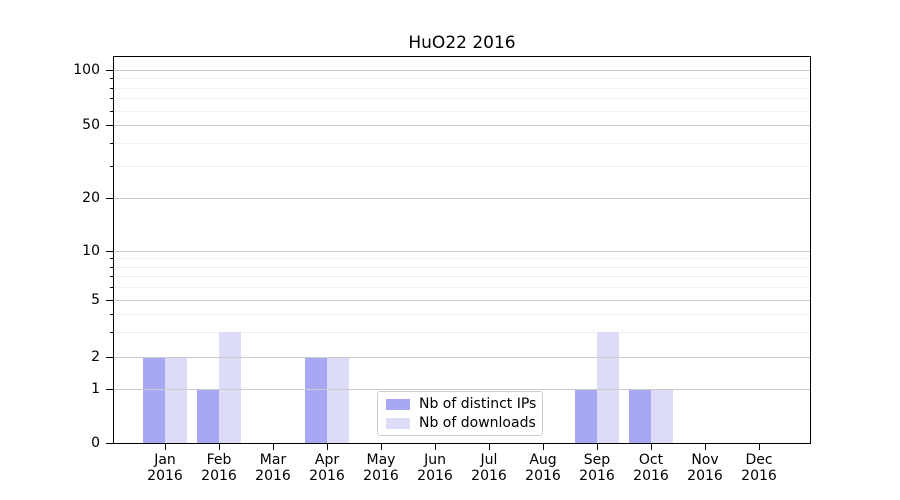  What do you see at coordinates (435, 468) in the screenshot?
I see `x-tick-label: Jun 2016` at bounding box center [435, 468].